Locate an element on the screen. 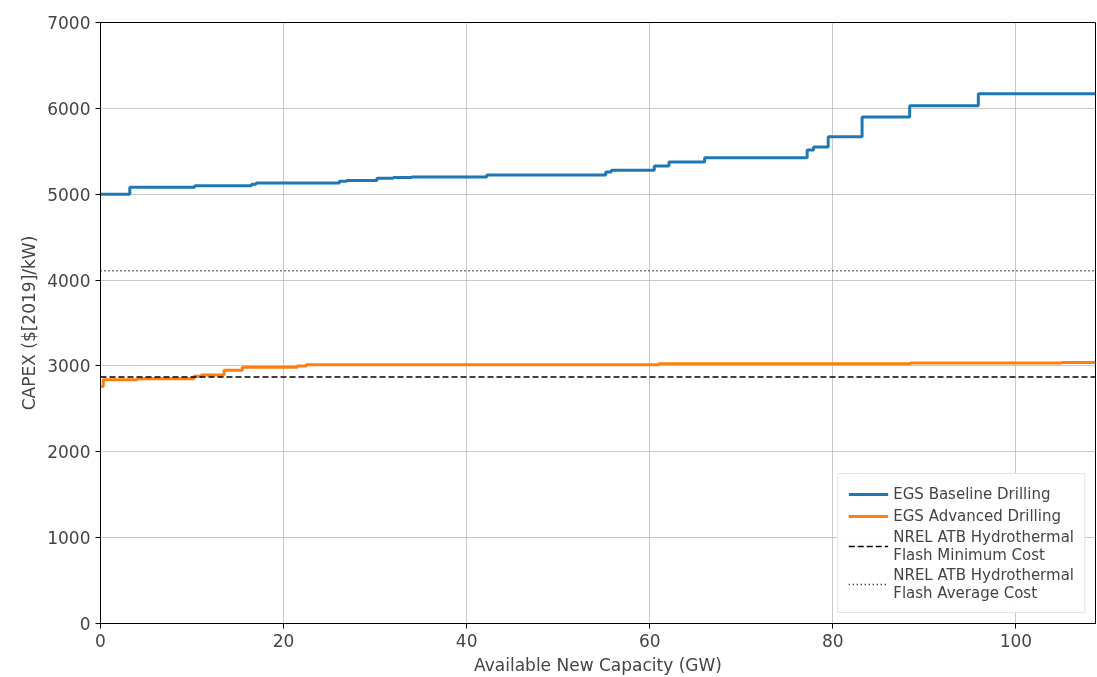 The image size is (1097, 677). y-tick-label: 2000 is located at coordinates (69, 452).